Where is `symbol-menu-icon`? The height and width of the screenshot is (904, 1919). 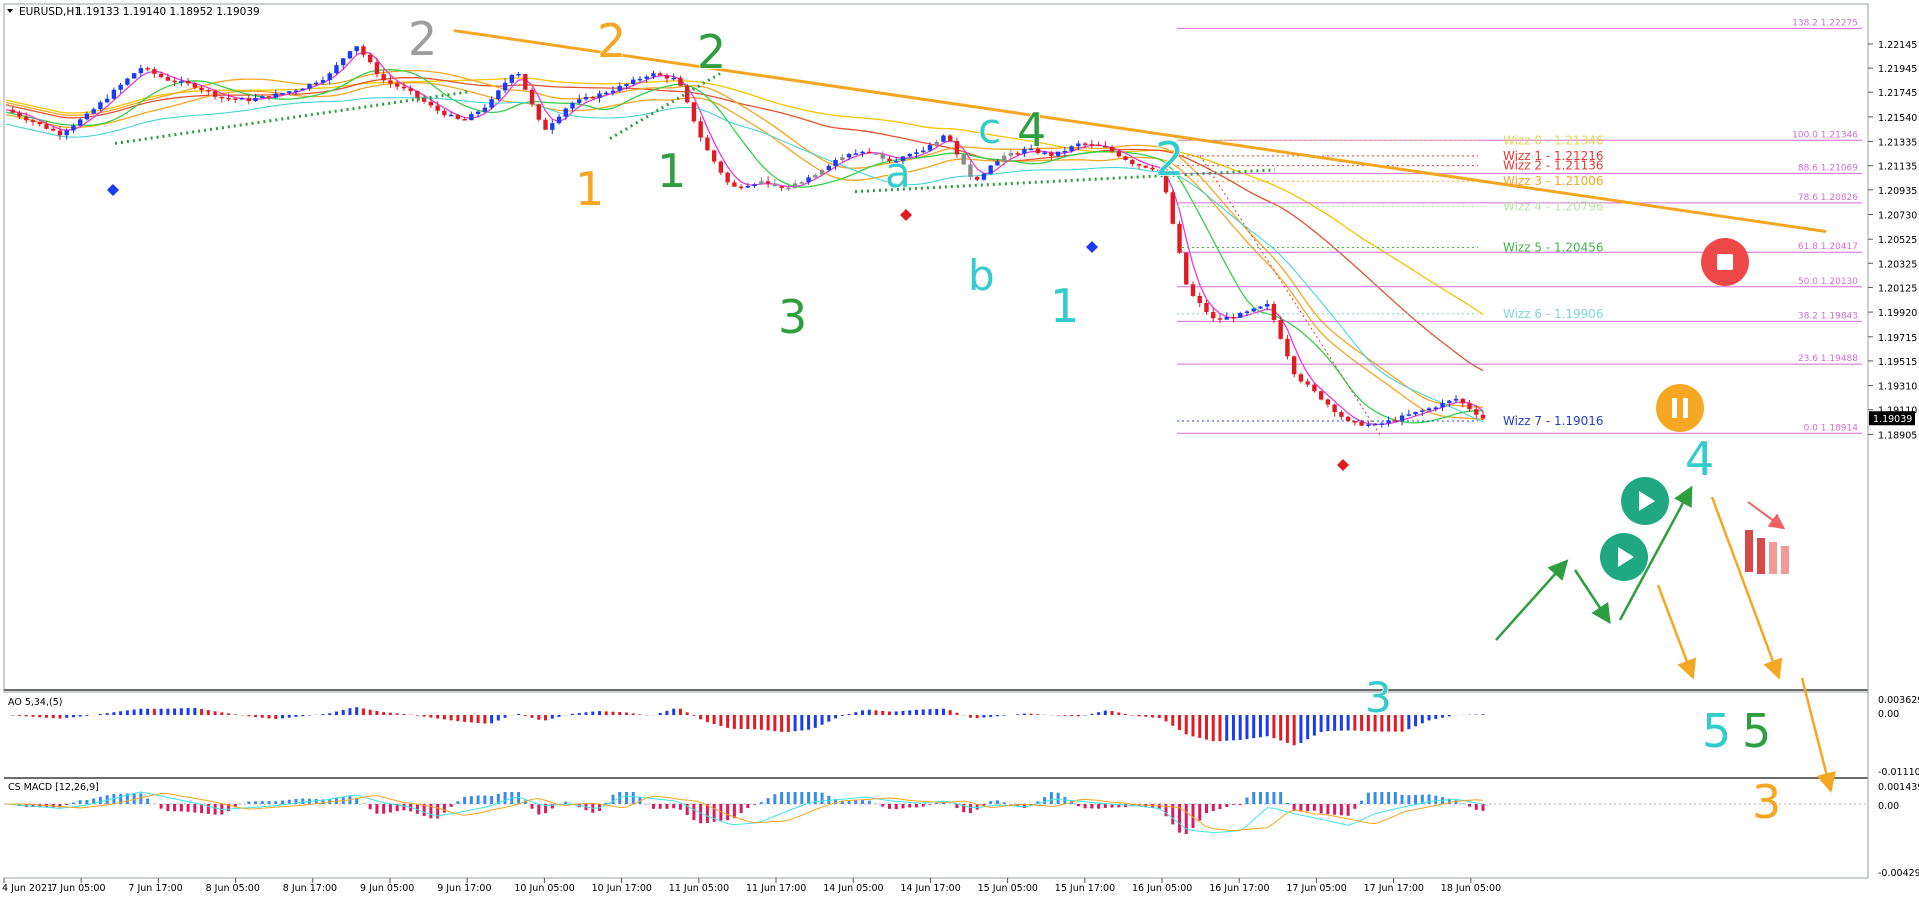 symbol-menu-icon is located at coordinates (10, 11).